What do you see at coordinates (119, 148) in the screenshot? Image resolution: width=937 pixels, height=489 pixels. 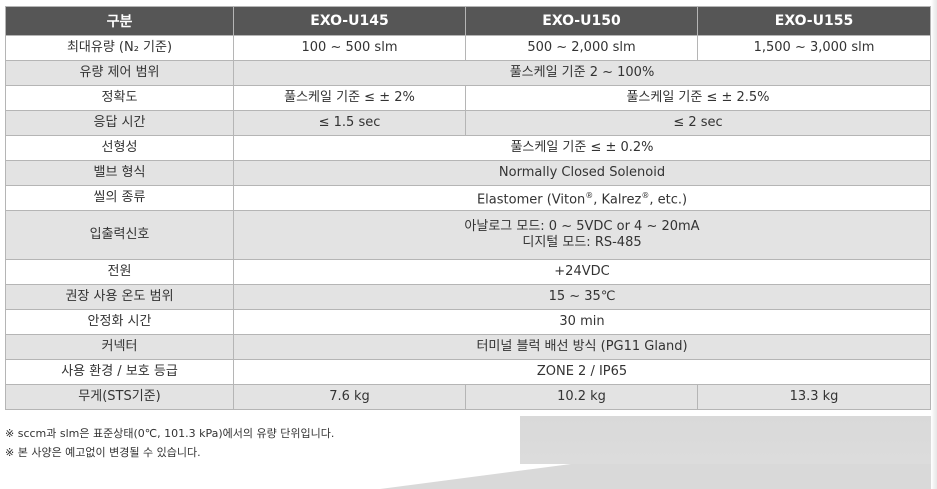 I see `row-label-linearity: 선형성` at bounding box center [119, 148].